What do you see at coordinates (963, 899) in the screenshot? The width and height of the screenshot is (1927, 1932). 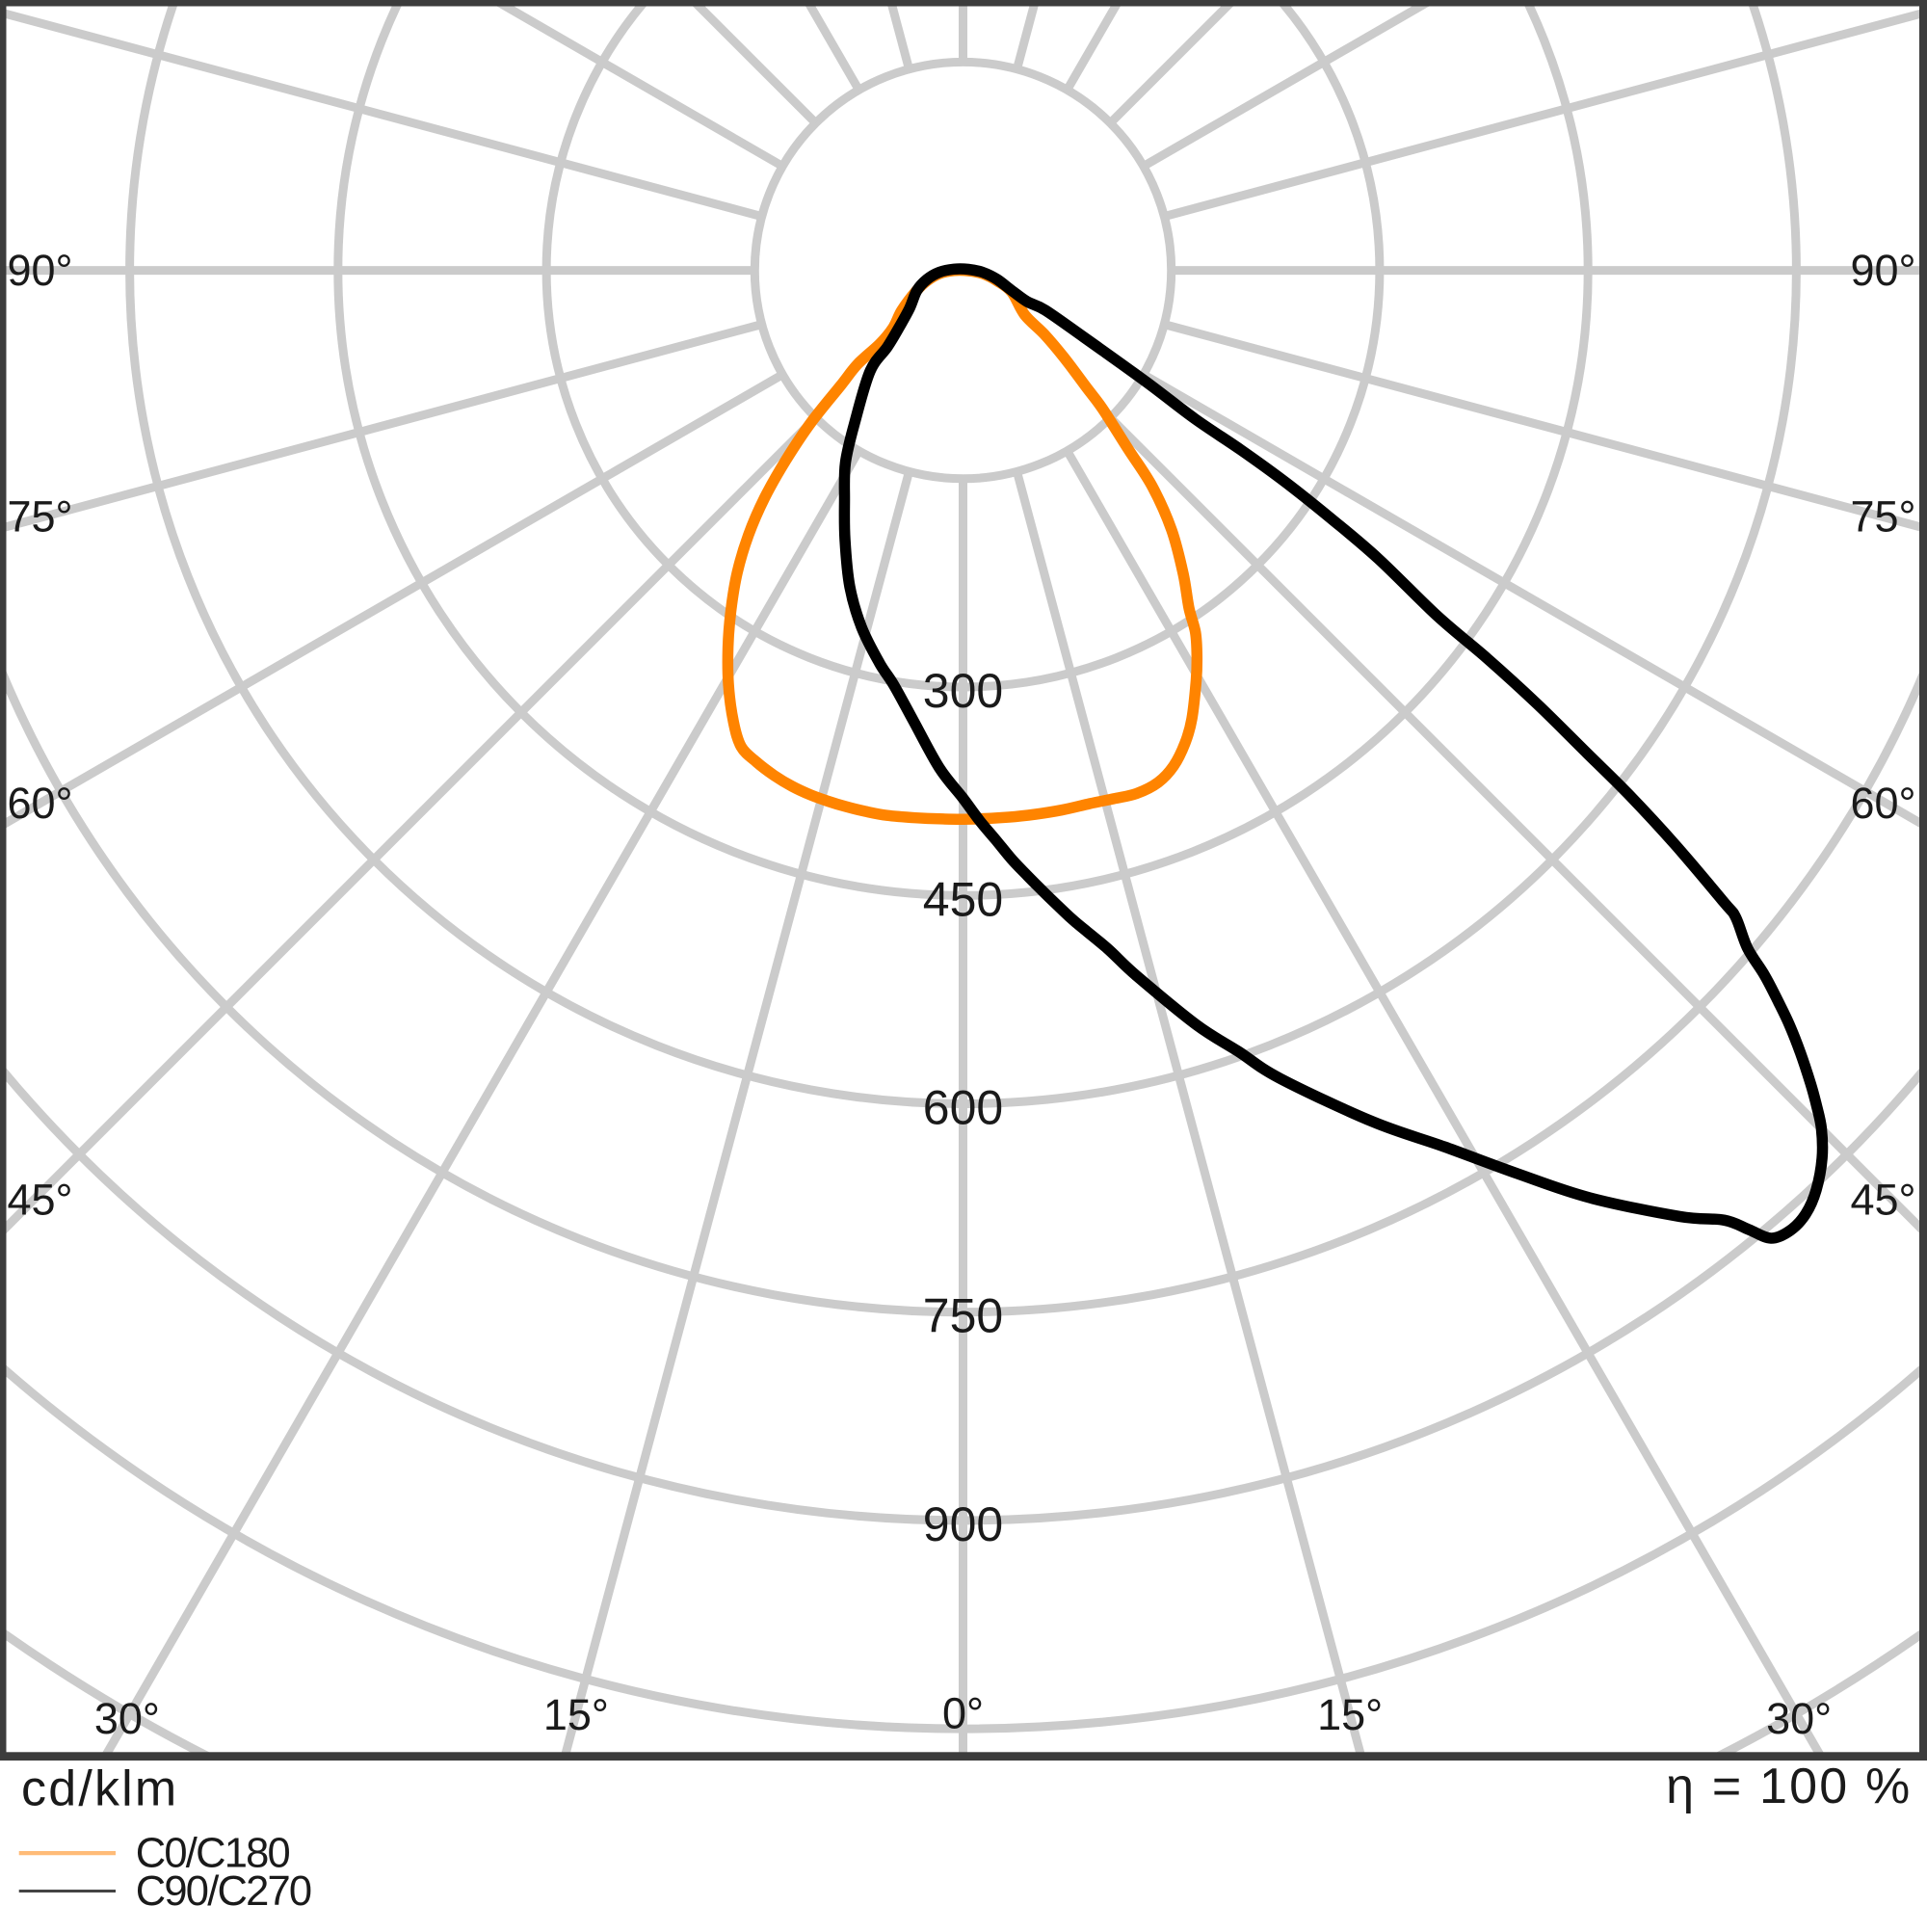 I see `svg-text: 450` at bounding box center [963, 899].